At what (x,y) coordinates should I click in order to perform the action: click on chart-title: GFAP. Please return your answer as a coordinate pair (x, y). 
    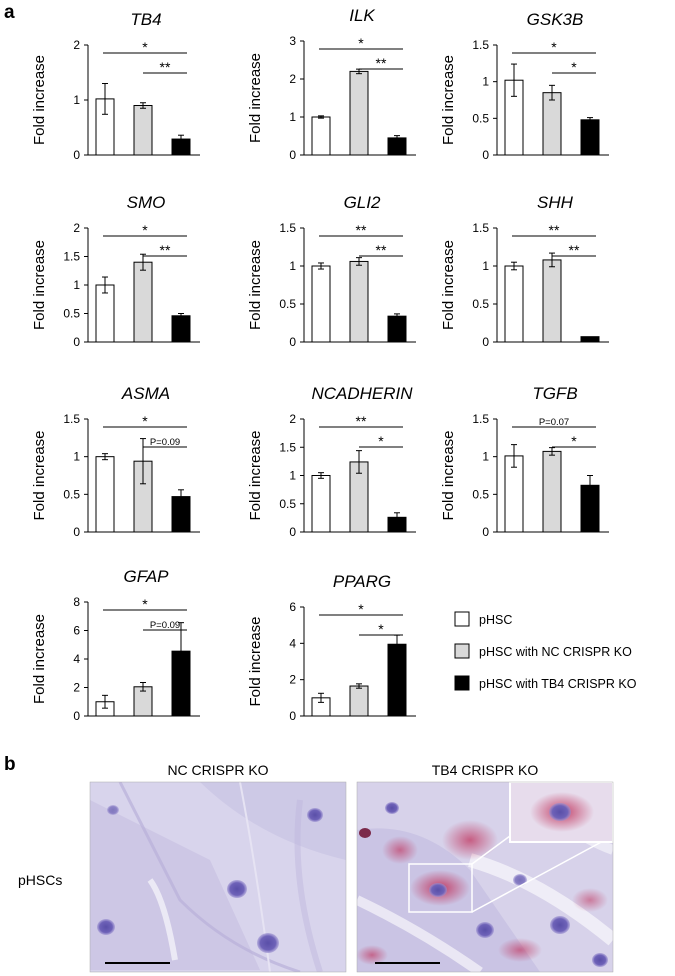
    Looking at the image, I should click on (146, 576).